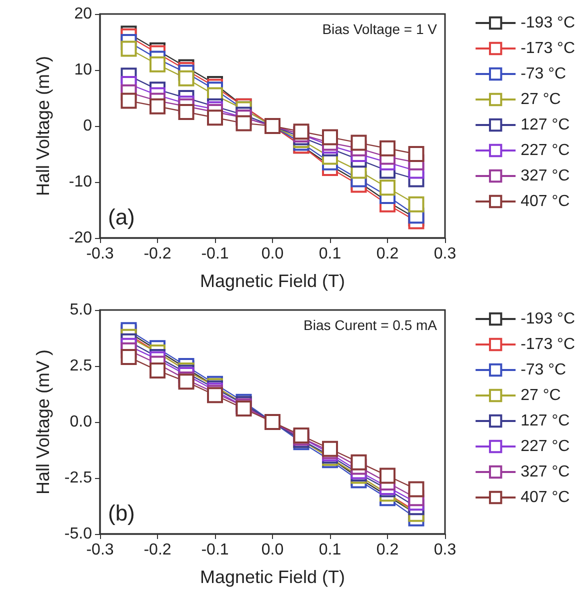 The image size is (580, 593). Describe the element at coordinates (78, 478) in the screenshot. I see `y-tick-label: -2.5` at that location.